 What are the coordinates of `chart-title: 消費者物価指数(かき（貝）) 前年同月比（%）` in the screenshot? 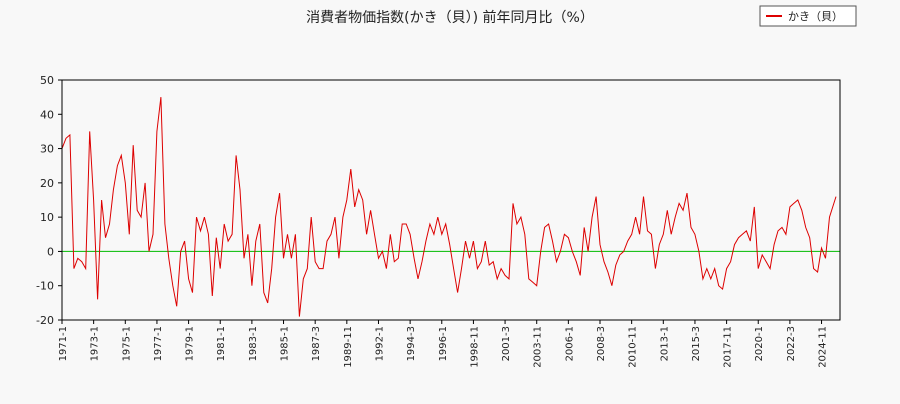 It's located at (450, 17).